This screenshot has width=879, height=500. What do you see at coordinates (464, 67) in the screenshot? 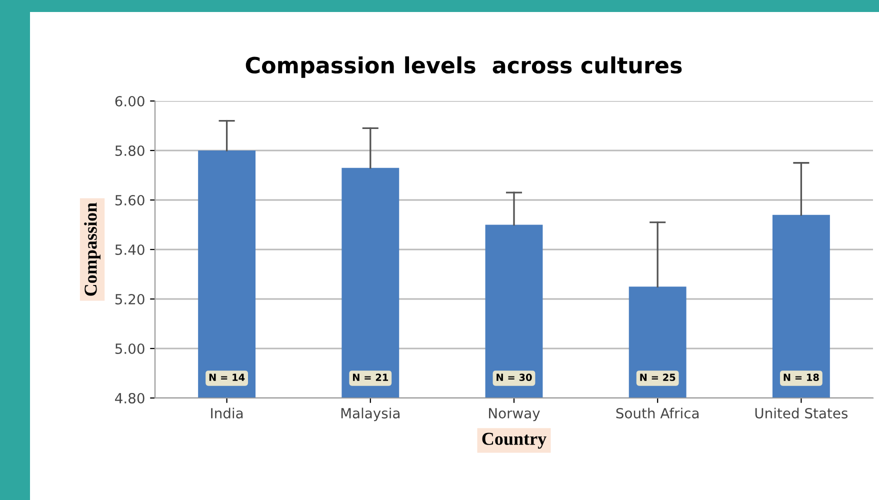
I see `chart-title: Compassion levels across cultures` at bounding box center [464, 67].